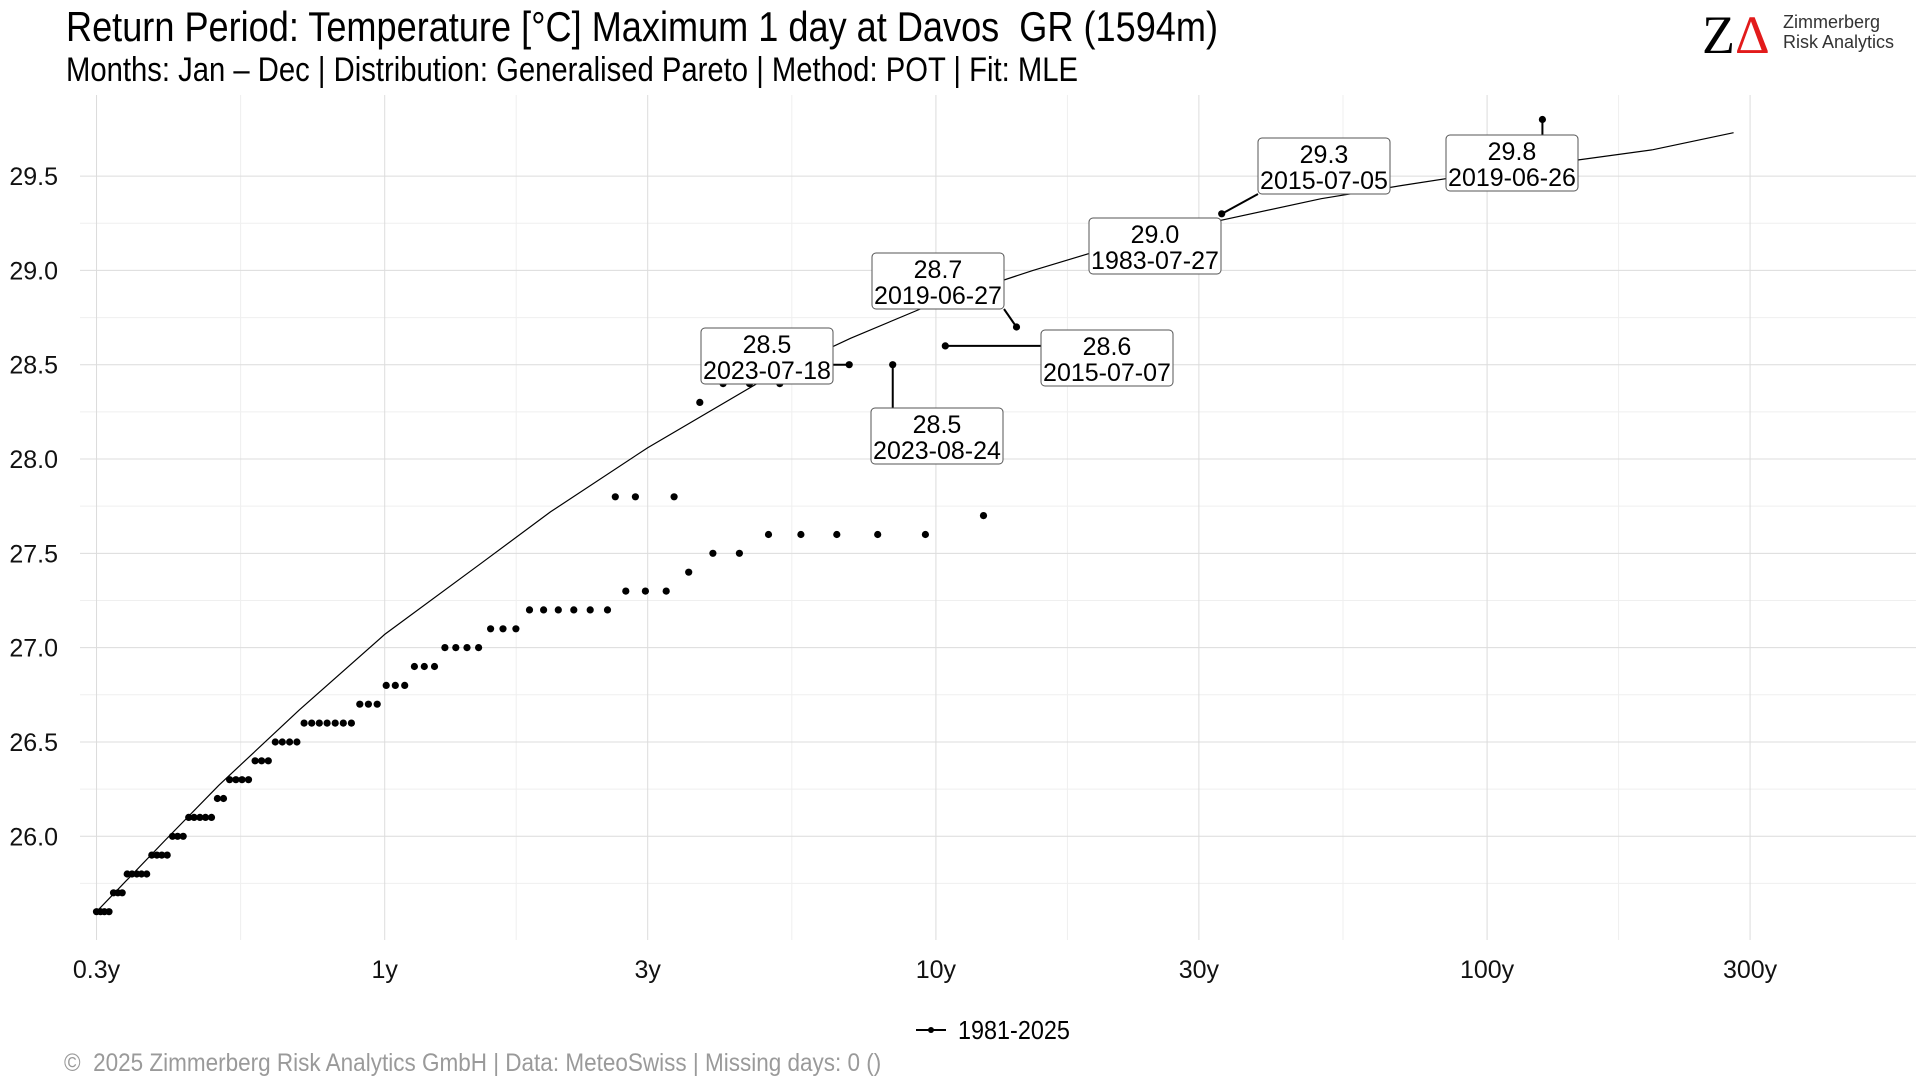  What do you see at coordinates (1512, 152) in the screenshot?
I see `annotation-value: 29.8` at bounding box center [1512, 152].